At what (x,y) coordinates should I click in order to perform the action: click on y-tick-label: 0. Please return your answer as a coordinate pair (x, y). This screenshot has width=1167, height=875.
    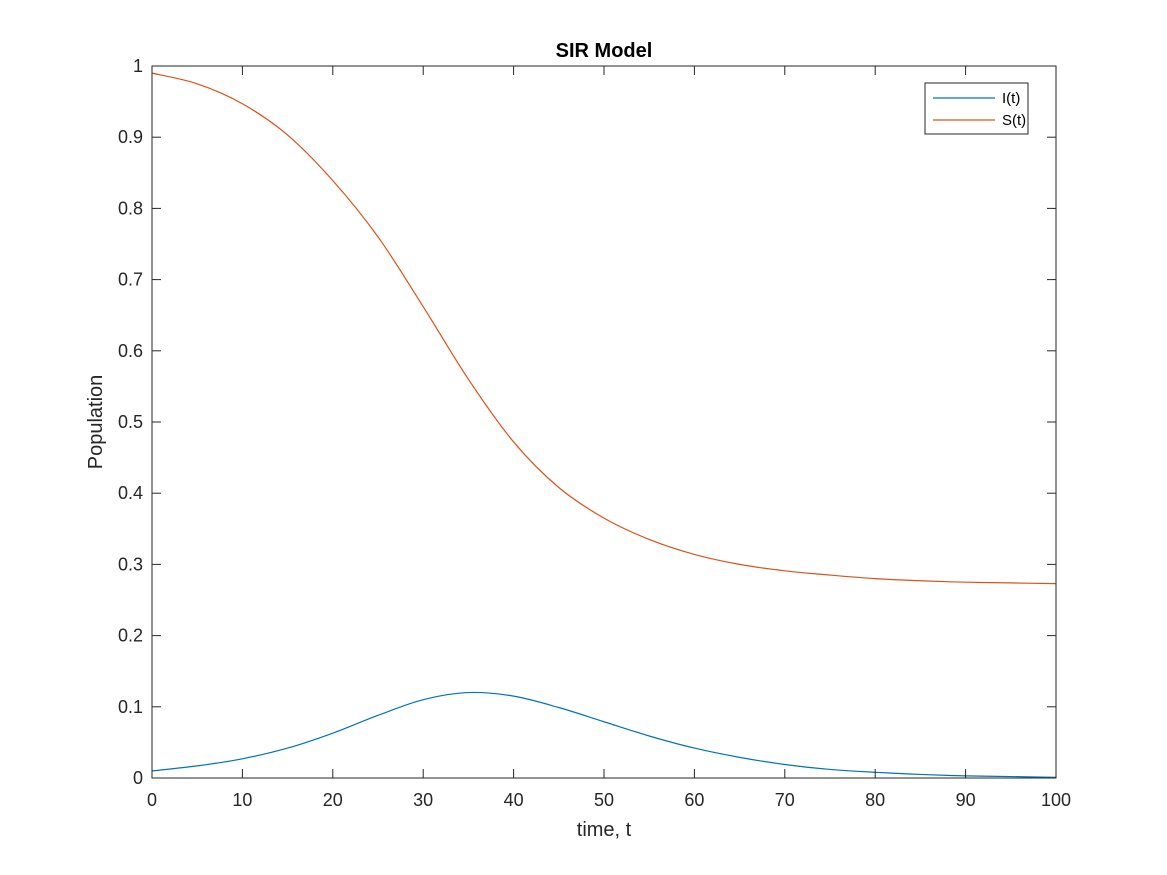
    Looking at the image, I should click on (138, 778).